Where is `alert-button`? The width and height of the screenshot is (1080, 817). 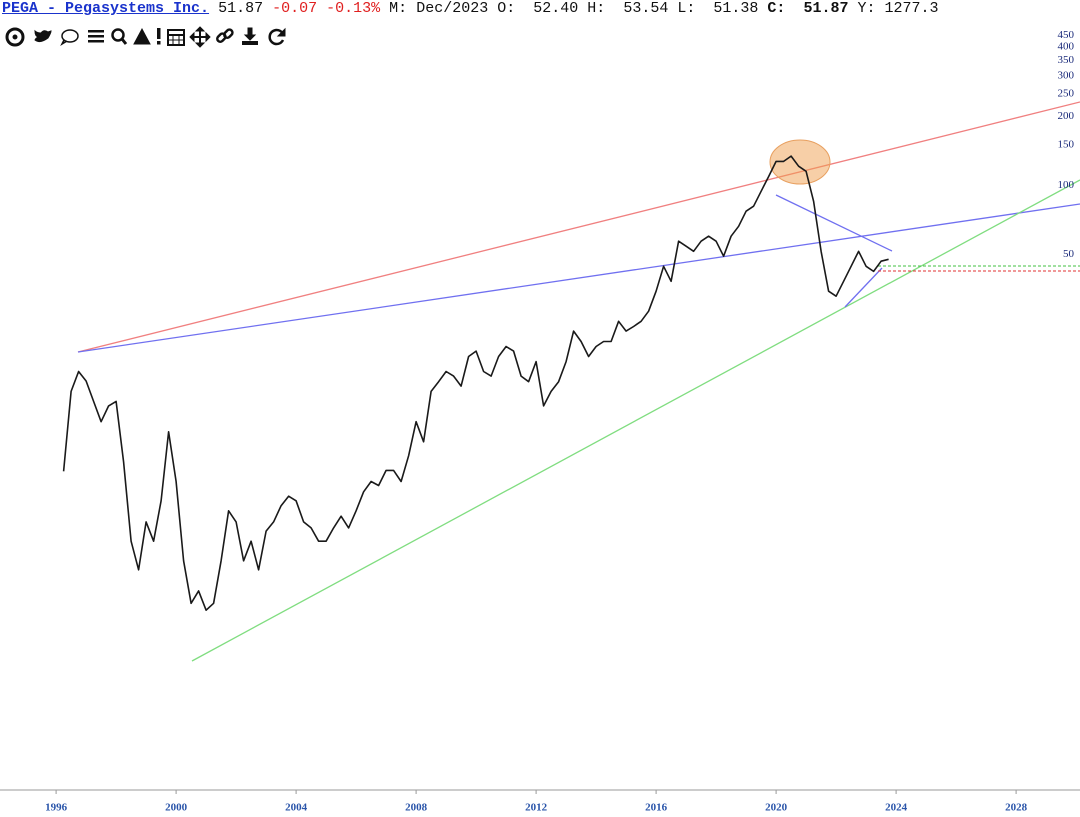 alert-button is located at coordinates (159, 36).